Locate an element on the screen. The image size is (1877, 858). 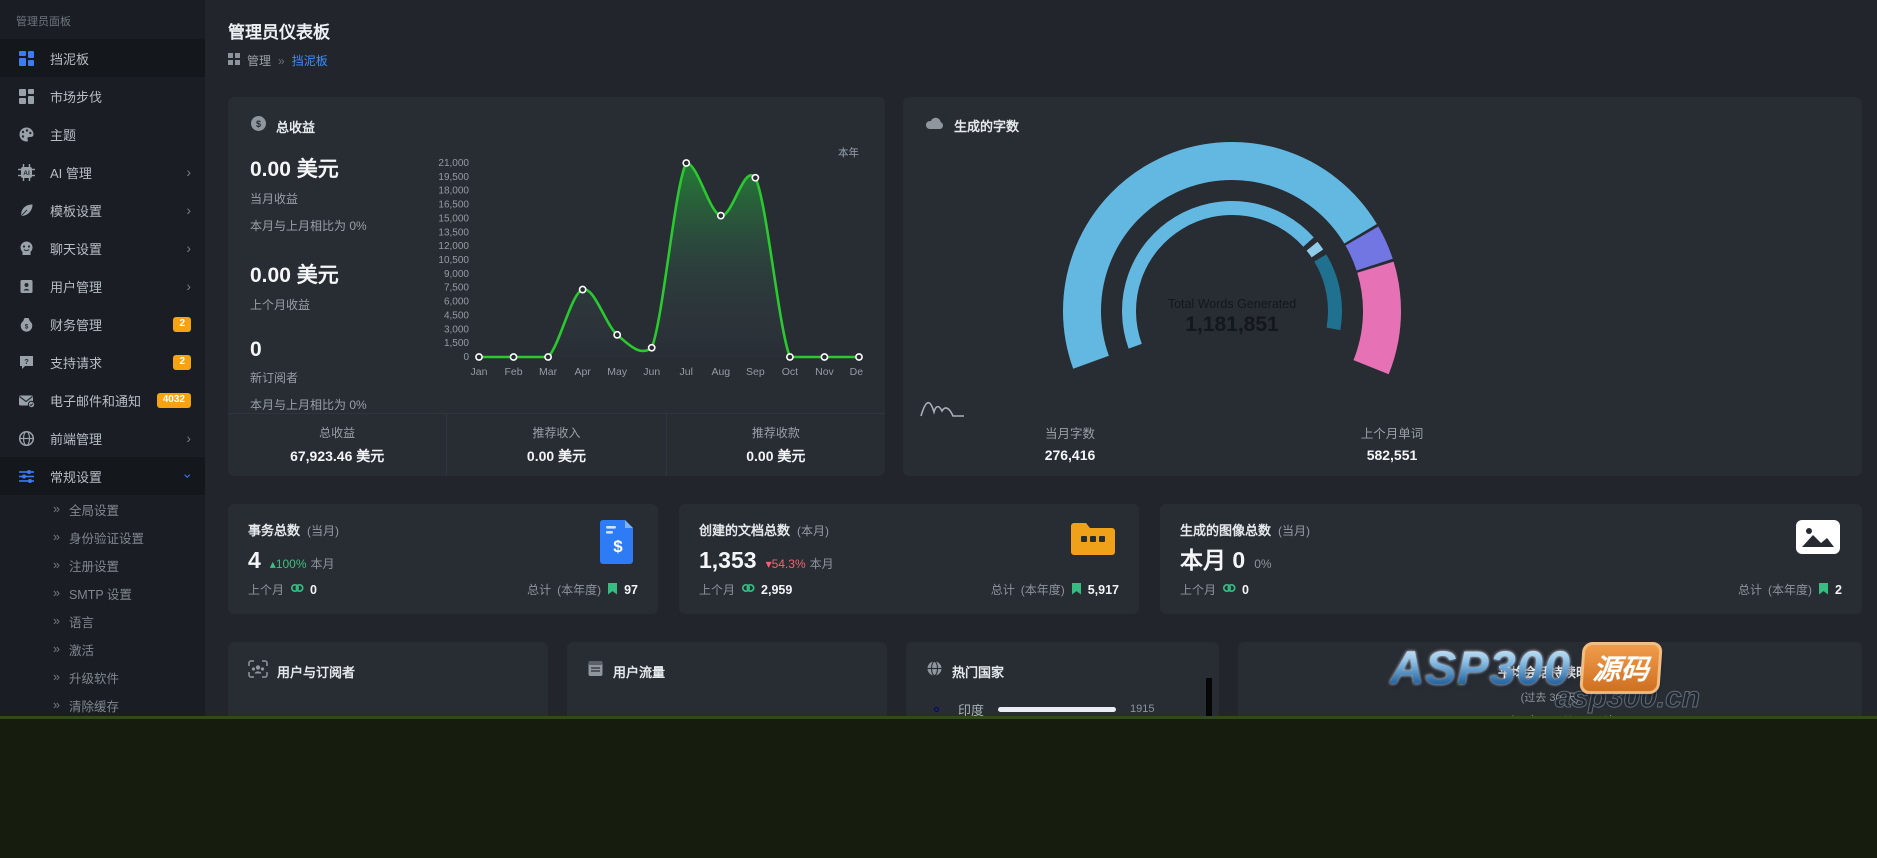
link-icon is located at coordinates (748, 589).